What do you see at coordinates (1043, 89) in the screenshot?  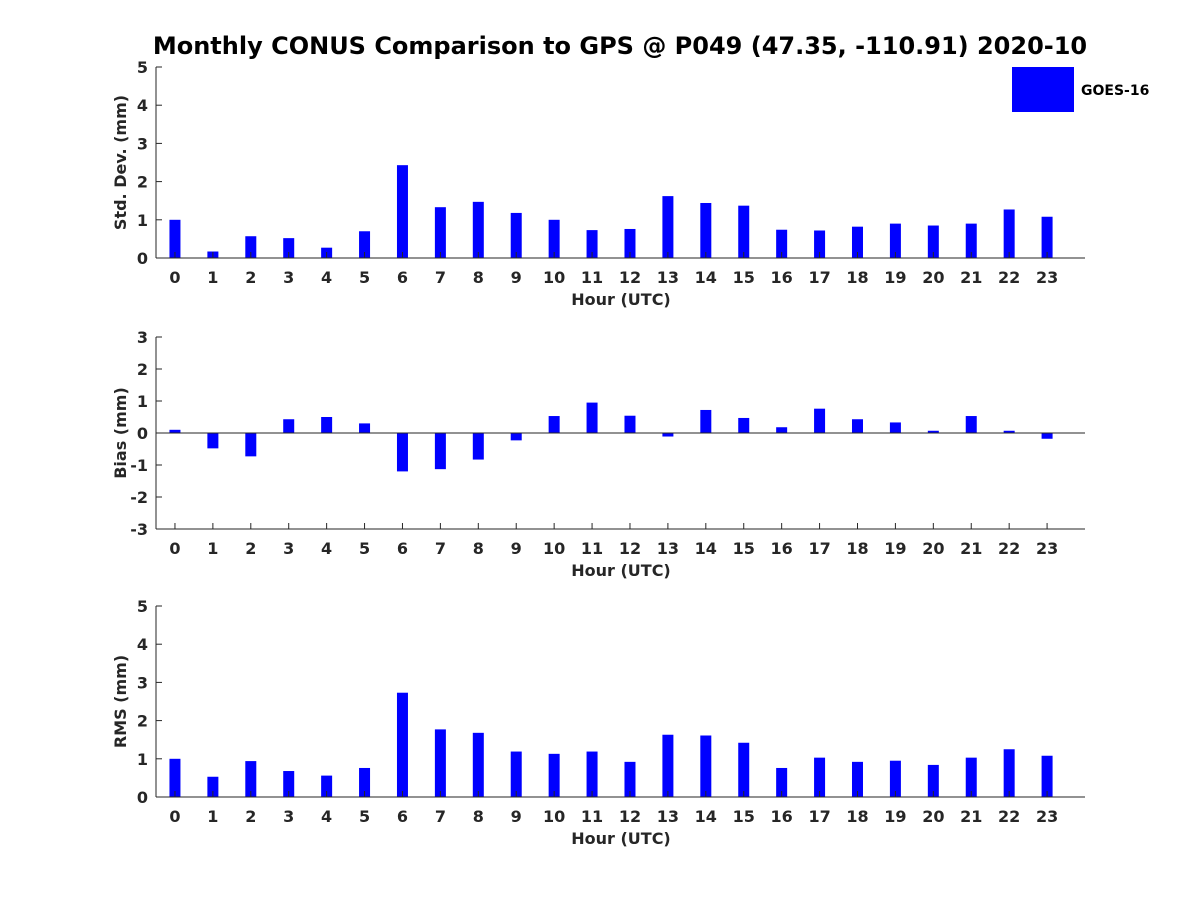 I see `legend-swatch` at bounding box center [1043, 89].